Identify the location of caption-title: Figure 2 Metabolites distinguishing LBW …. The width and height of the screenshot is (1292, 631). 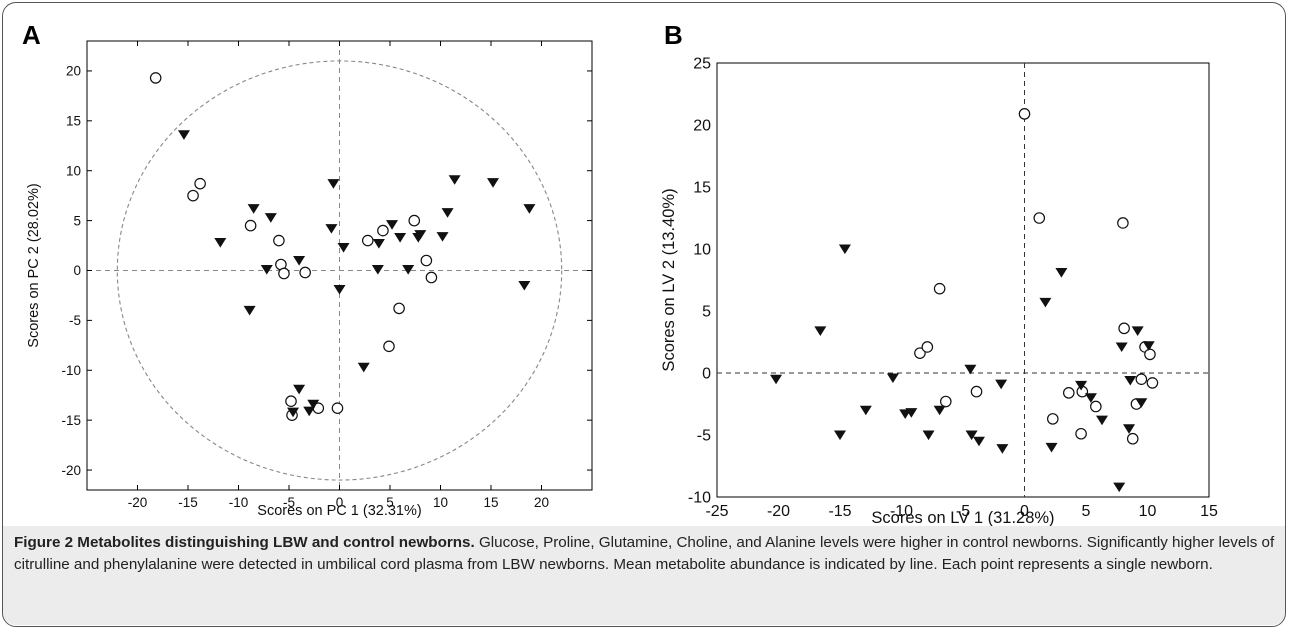
(244, 542).